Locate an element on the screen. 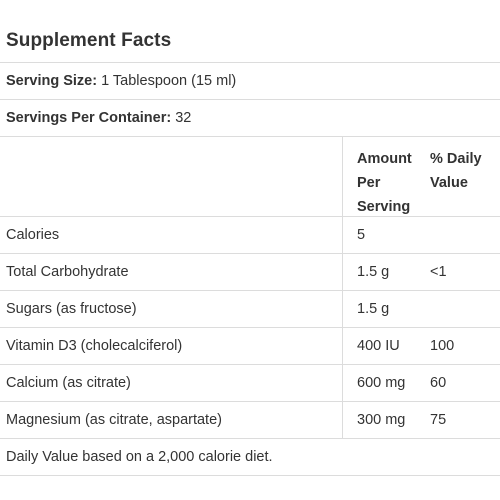 This screenshot has width=500, height=500. servings-per-container-label: Servings Per Container: is located at coordinates (89, 118).